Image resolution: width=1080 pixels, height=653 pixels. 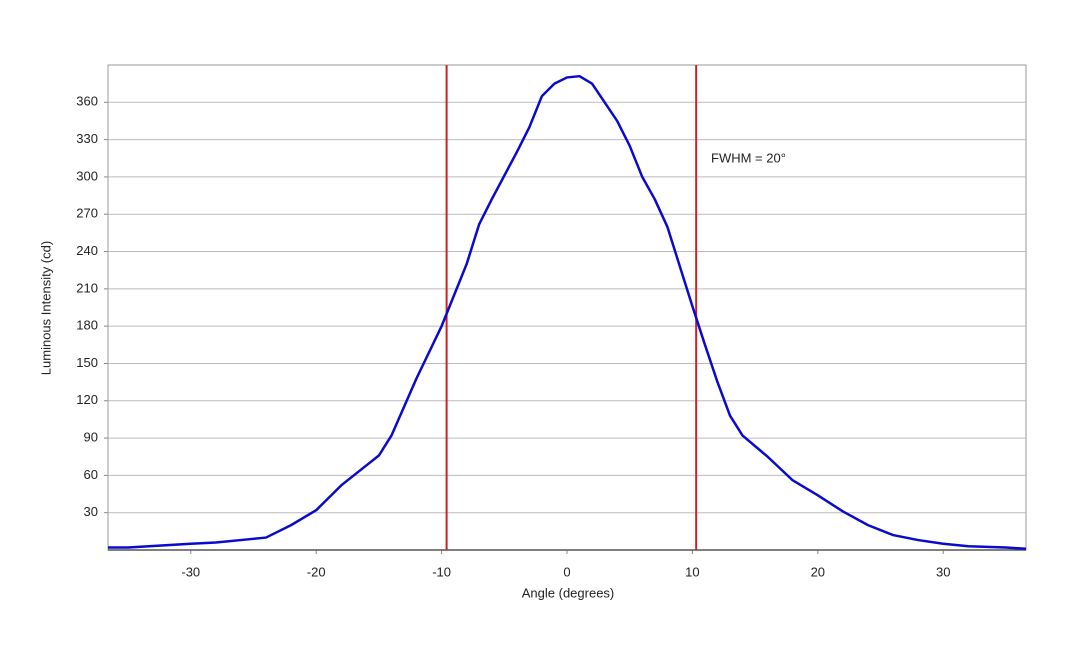 I want to click on y-tick-label: 210, so click(x=87, y=287).